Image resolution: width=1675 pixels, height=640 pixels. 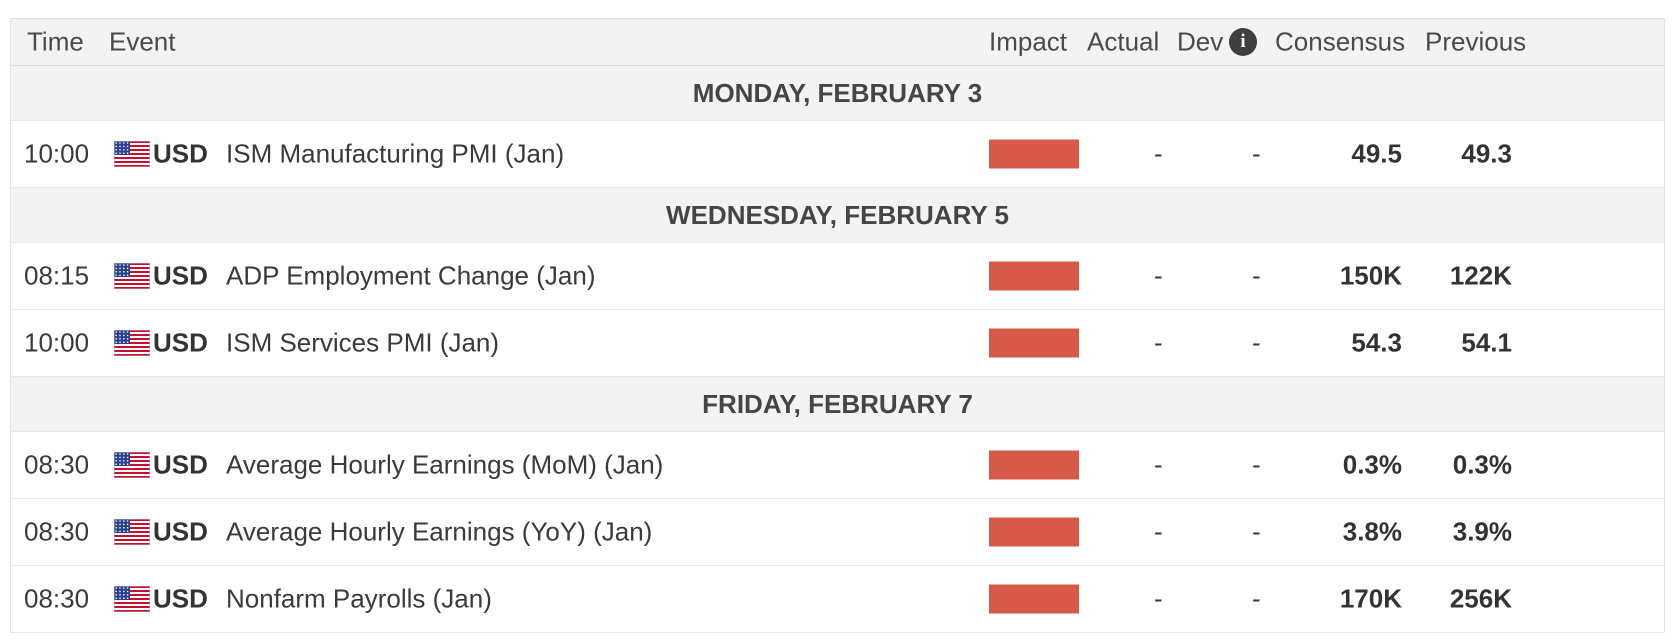 I want to click on row-previous: 122K, so click(x=1480, y=275).